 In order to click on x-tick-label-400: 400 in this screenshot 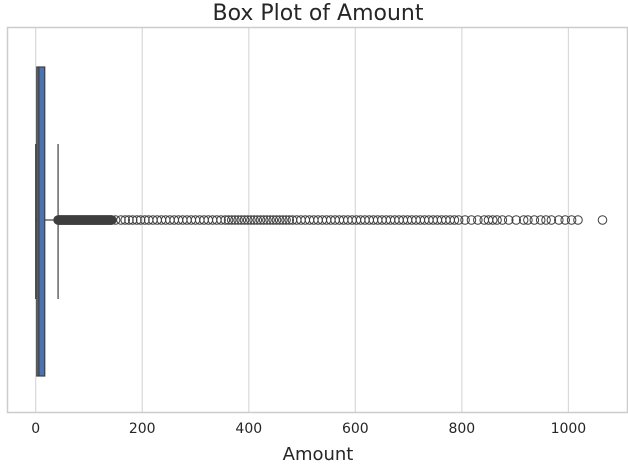, I will do `click(248, 429)`.